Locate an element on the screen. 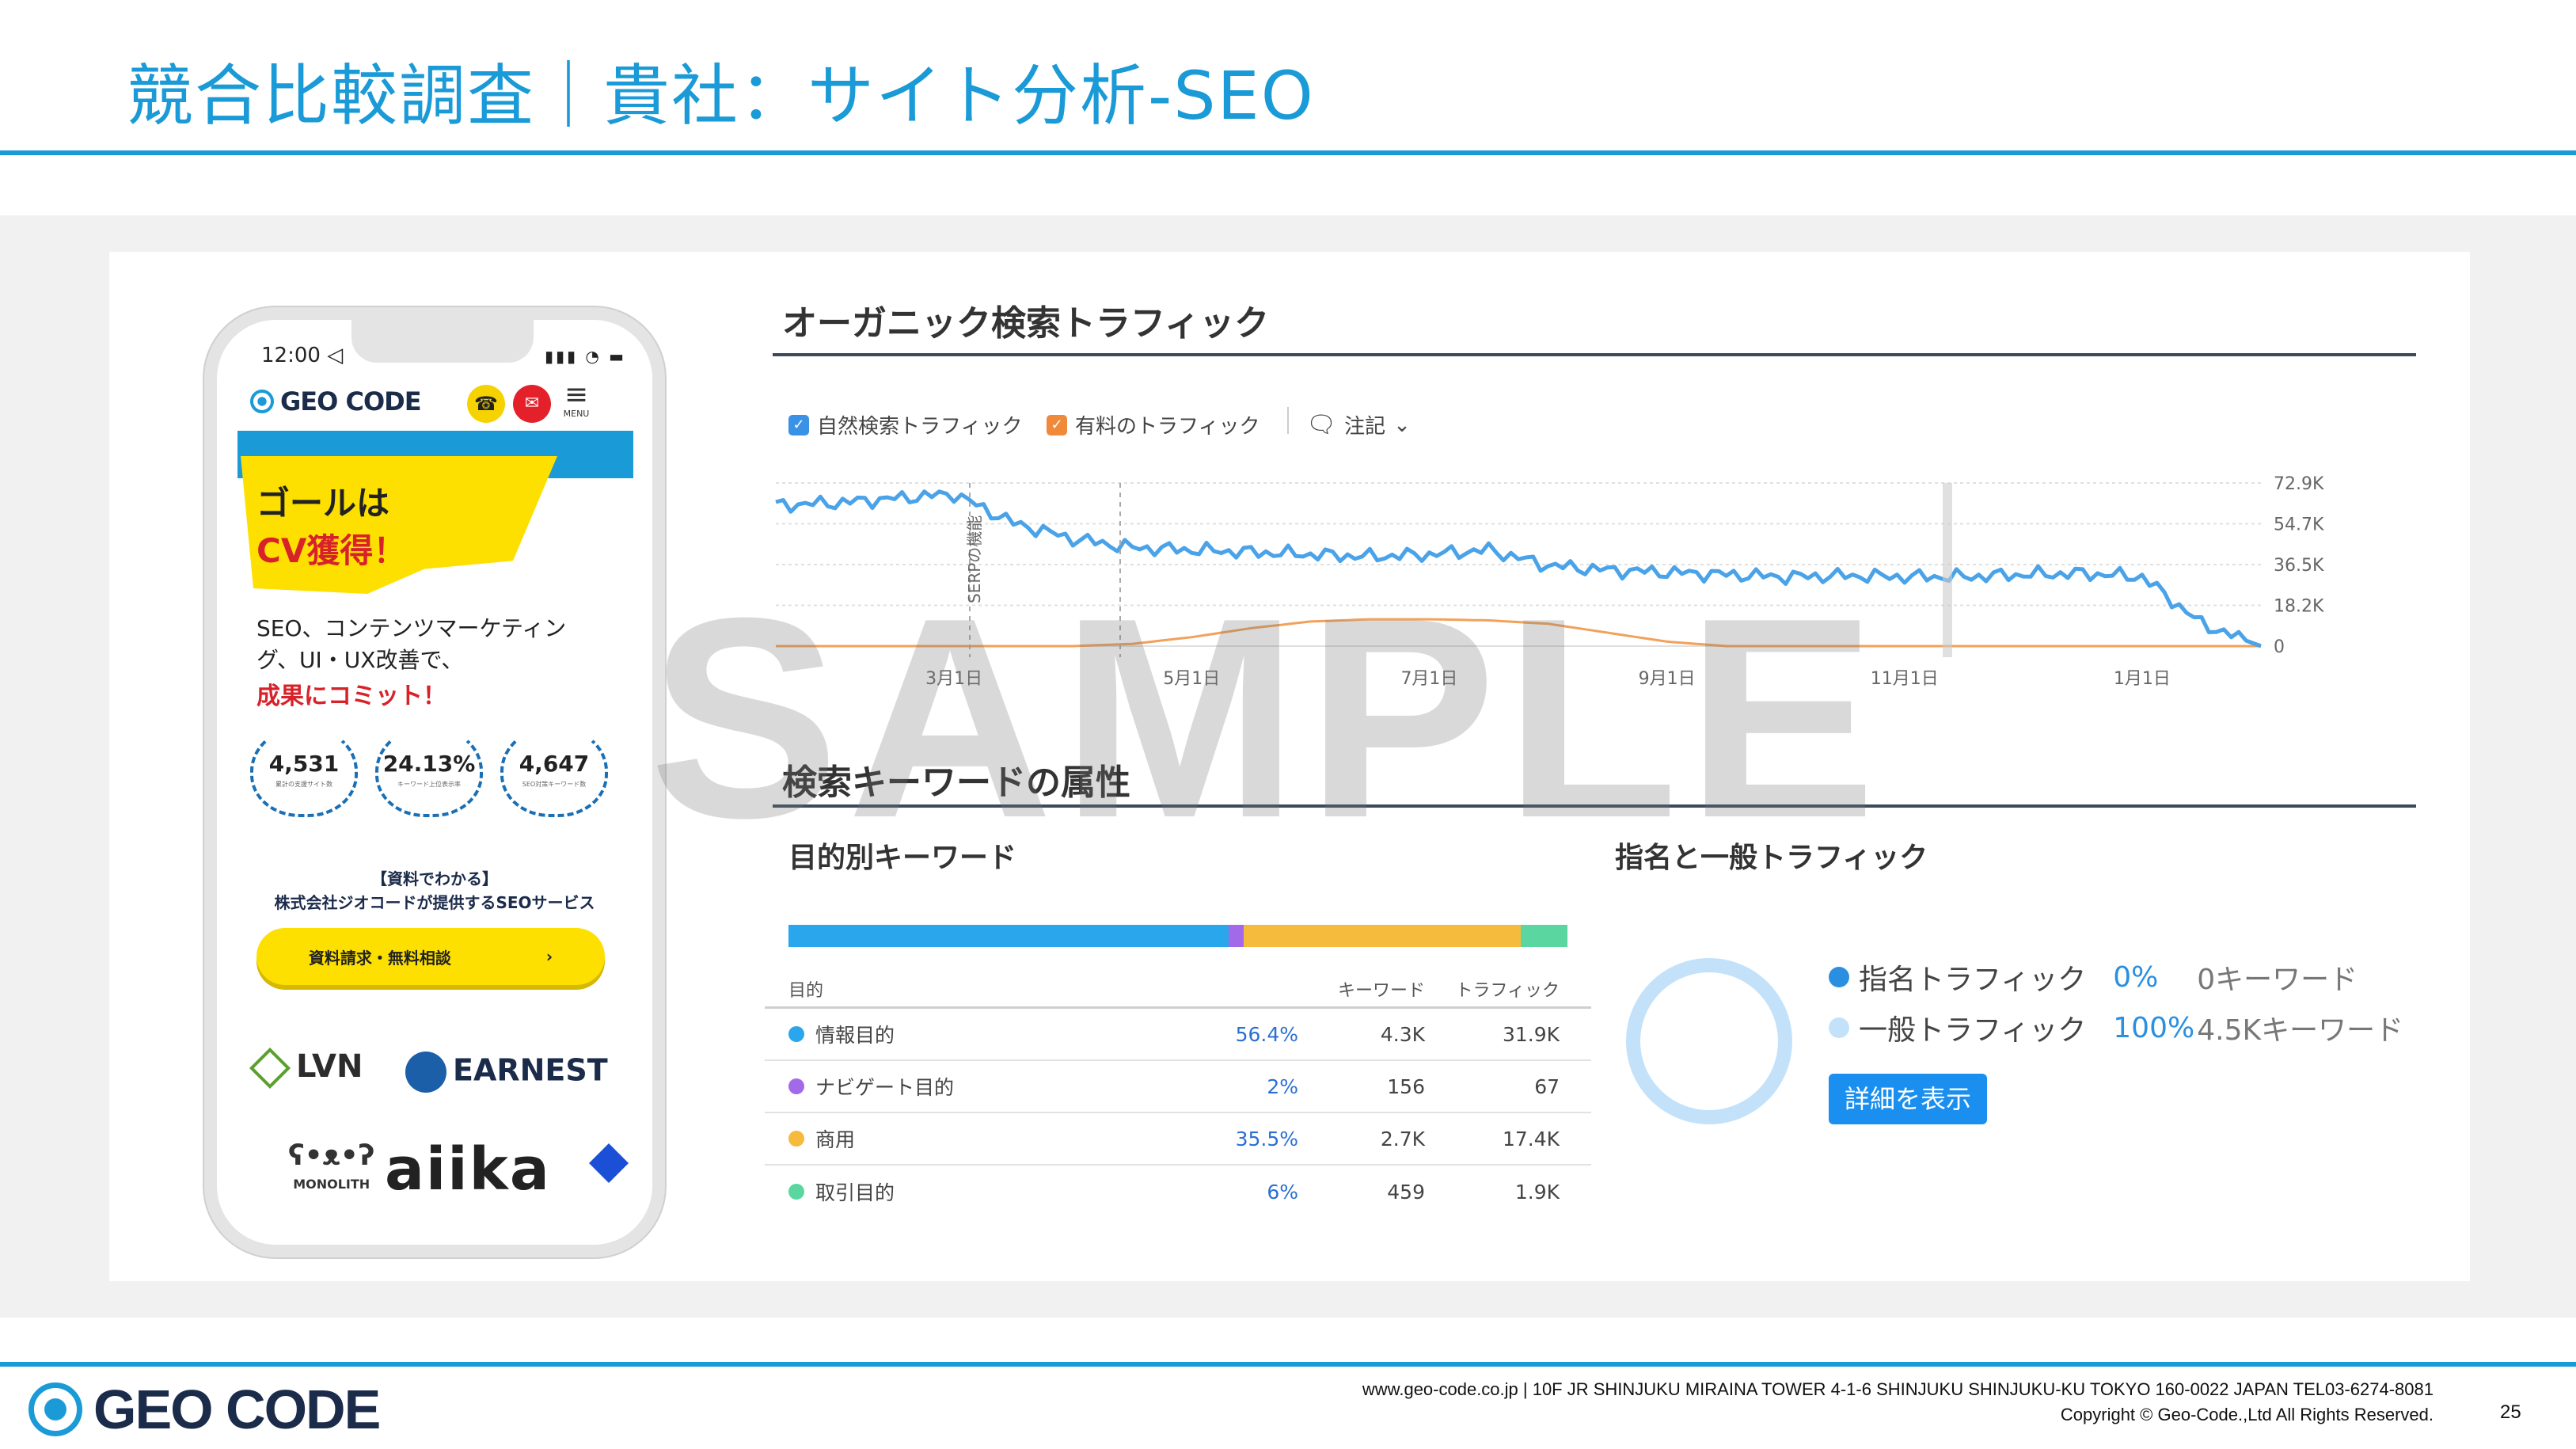 Image resolution: width=2576 pixels, height=1449 pixels. y-tick-label: 18.2K is located at coordinates (2299, 607).